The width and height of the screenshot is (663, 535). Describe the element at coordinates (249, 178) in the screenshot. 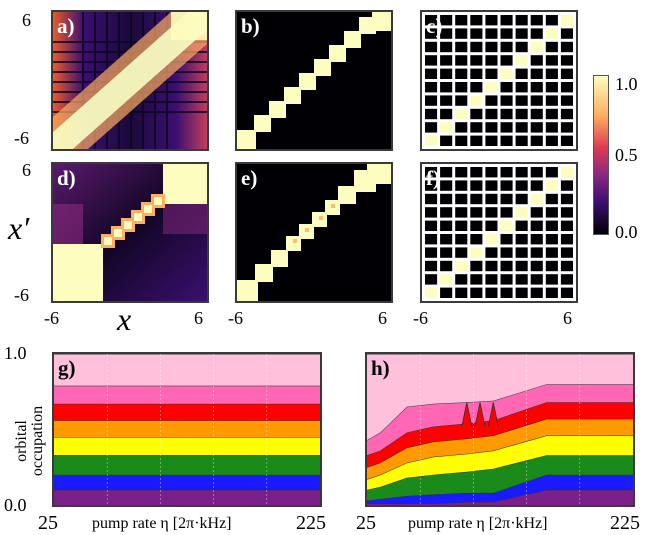

I see `panel-label-e: e)` at that location.